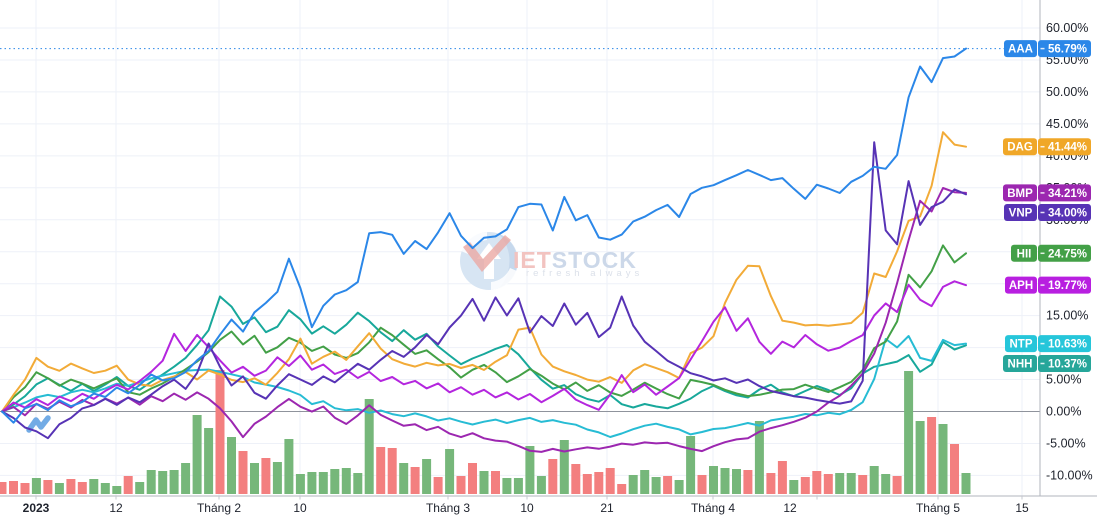 This screenshot has width=1097, height=527. I want to click on svg-text: DAG, so click(1020, 148).